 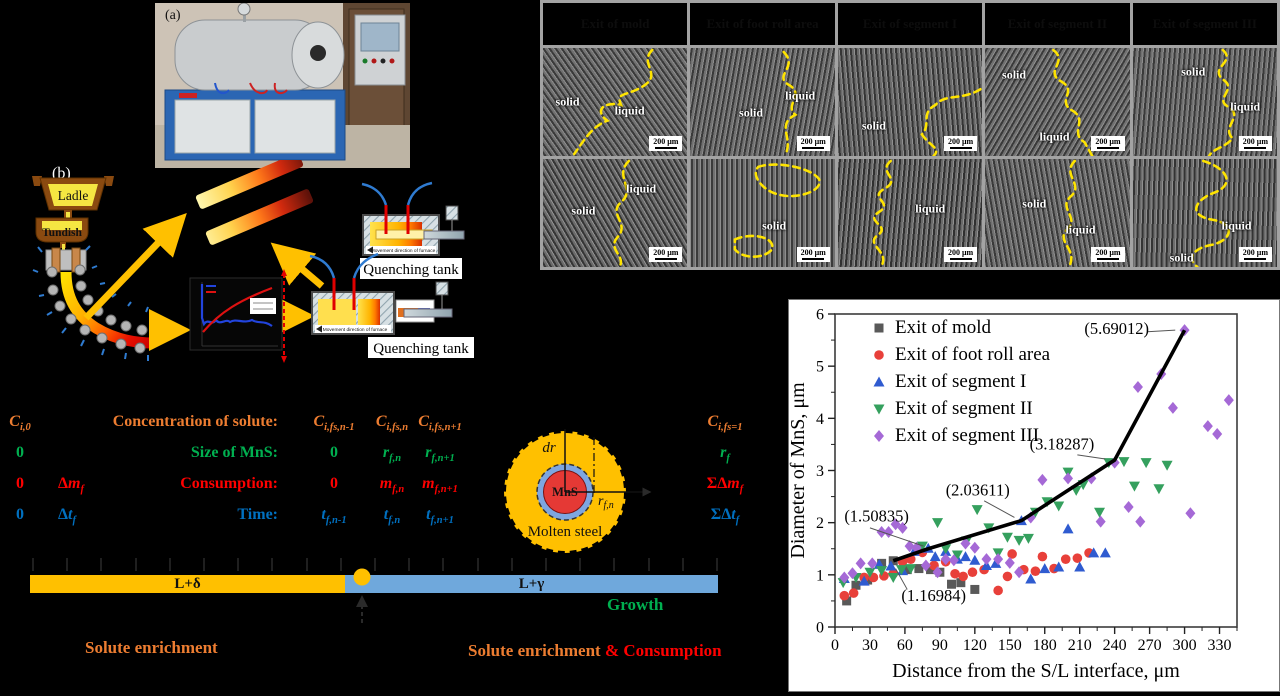 What do you see at coordinates (534, 650) in the screenshot?
I see `caption-right-orange: Solute enrichment` at bounding box center [534, 650].